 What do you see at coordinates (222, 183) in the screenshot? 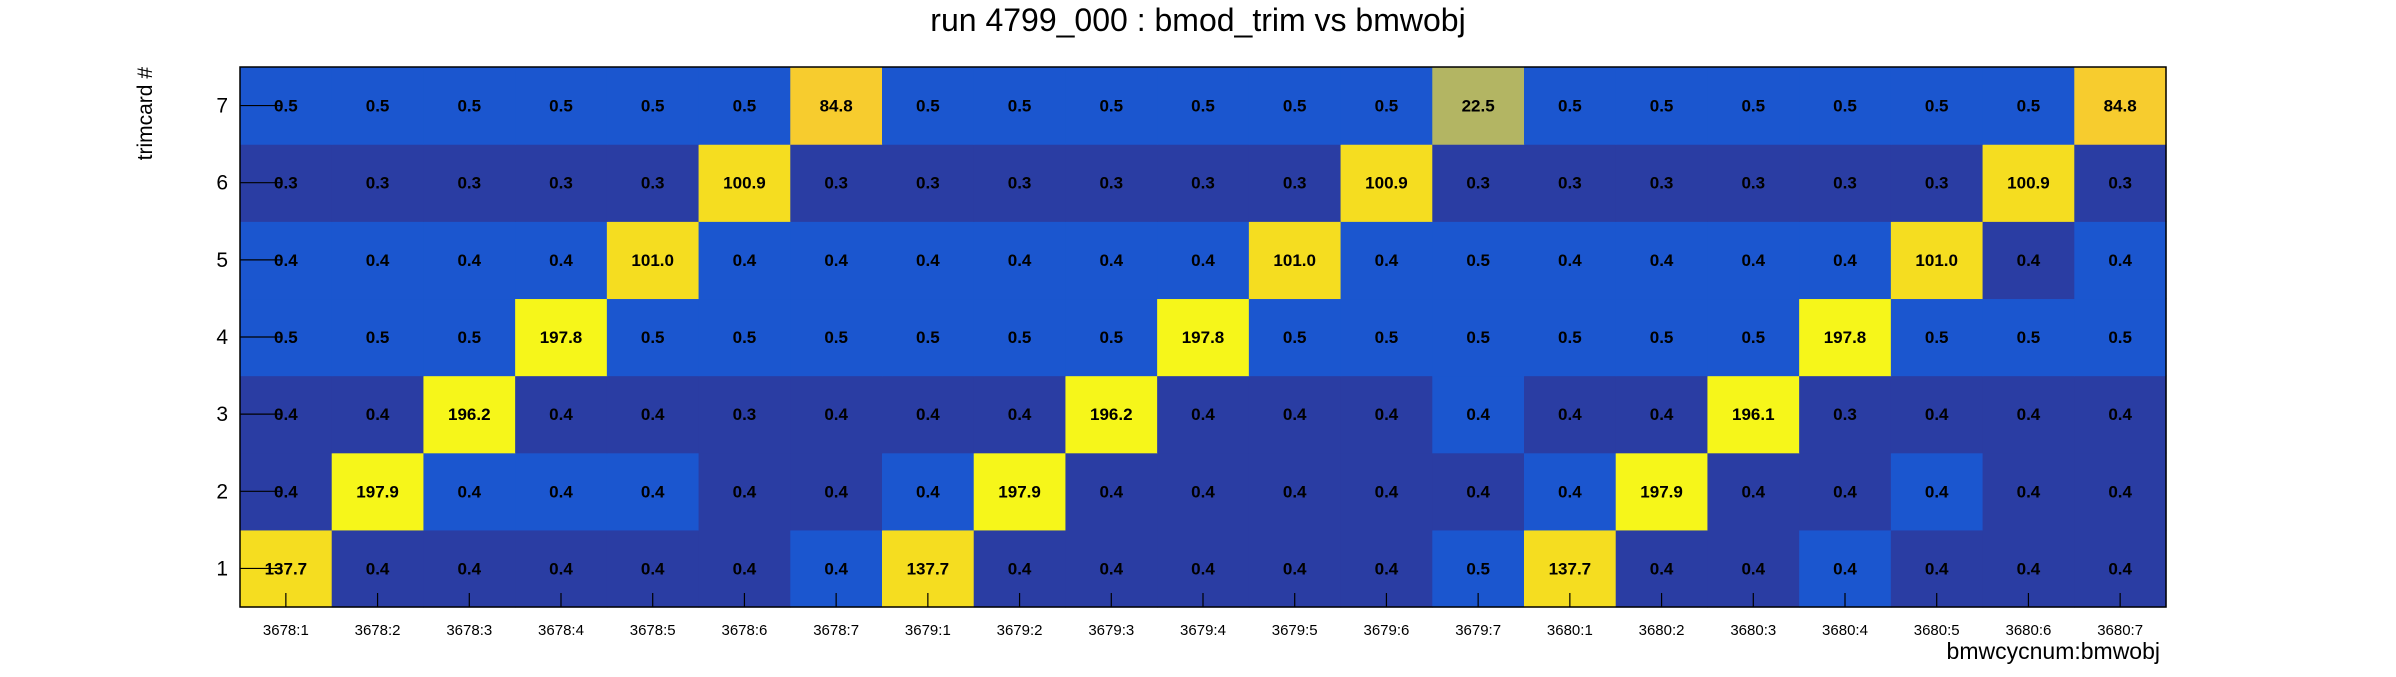
I see `y-tick-label: 6` at bounding box center [222, 183].